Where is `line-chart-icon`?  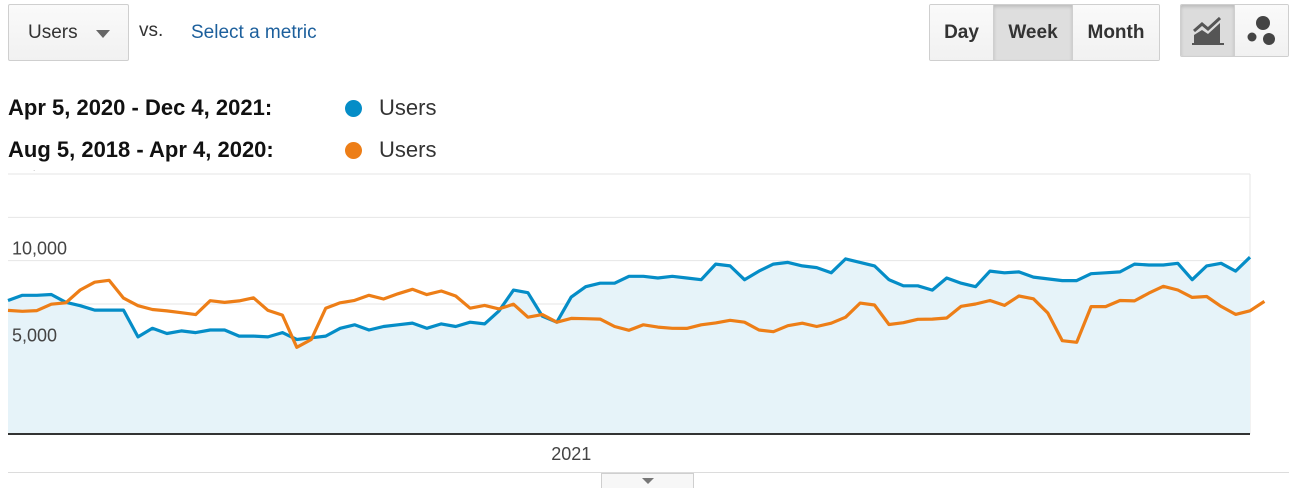
line-chart-icon is located at coordinates (1207, 30).